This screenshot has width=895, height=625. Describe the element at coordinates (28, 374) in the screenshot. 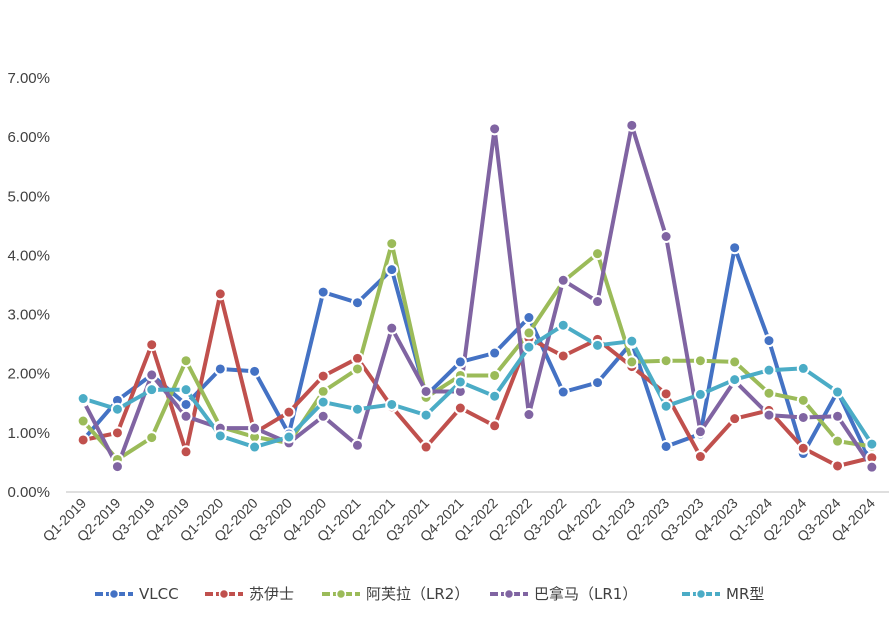

I see `y-tick-label: 2.00%` at that location.